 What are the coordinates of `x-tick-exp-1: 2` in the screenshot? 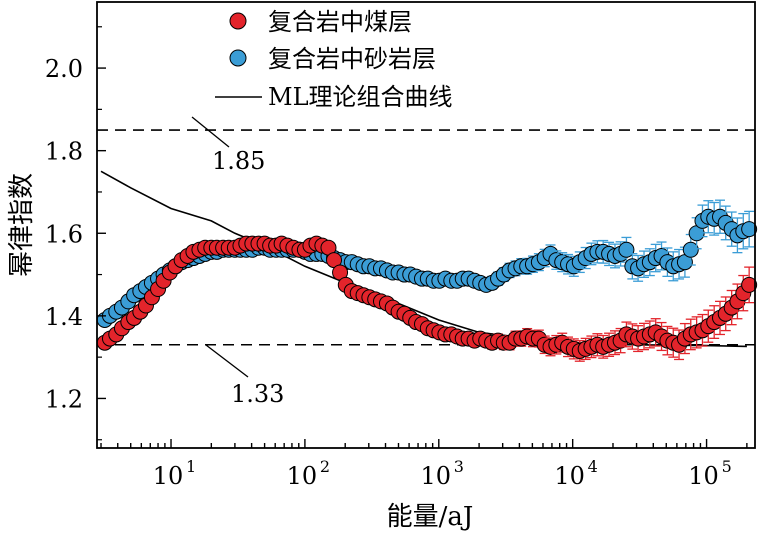 It's located at (325, 466).